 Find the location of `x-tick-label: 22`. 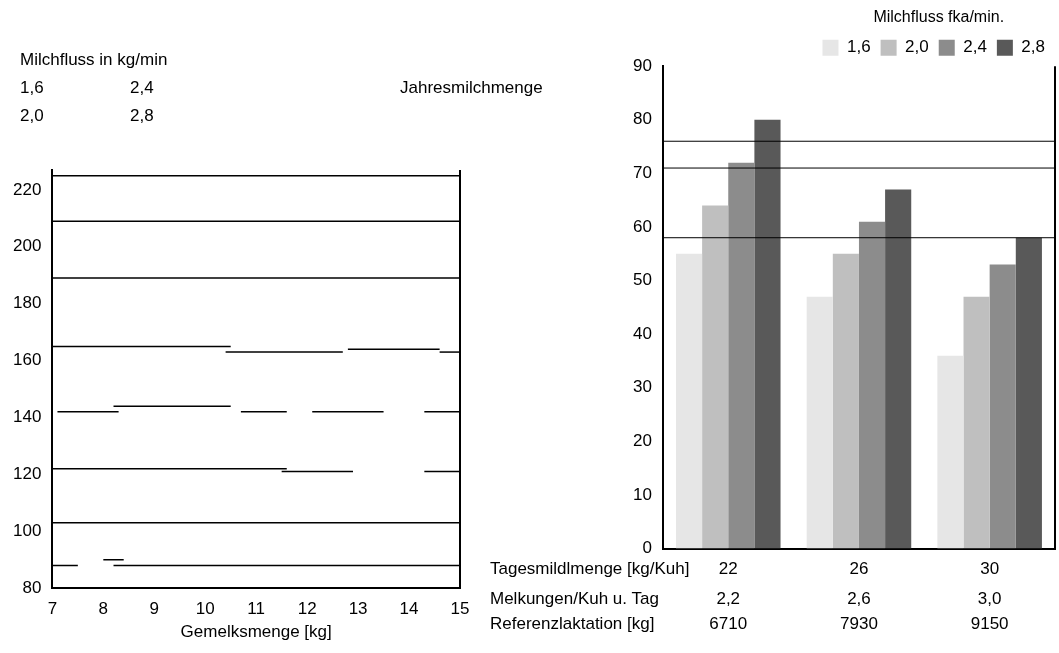

x-tick-label: 22 is located at coordinates (728, 569).